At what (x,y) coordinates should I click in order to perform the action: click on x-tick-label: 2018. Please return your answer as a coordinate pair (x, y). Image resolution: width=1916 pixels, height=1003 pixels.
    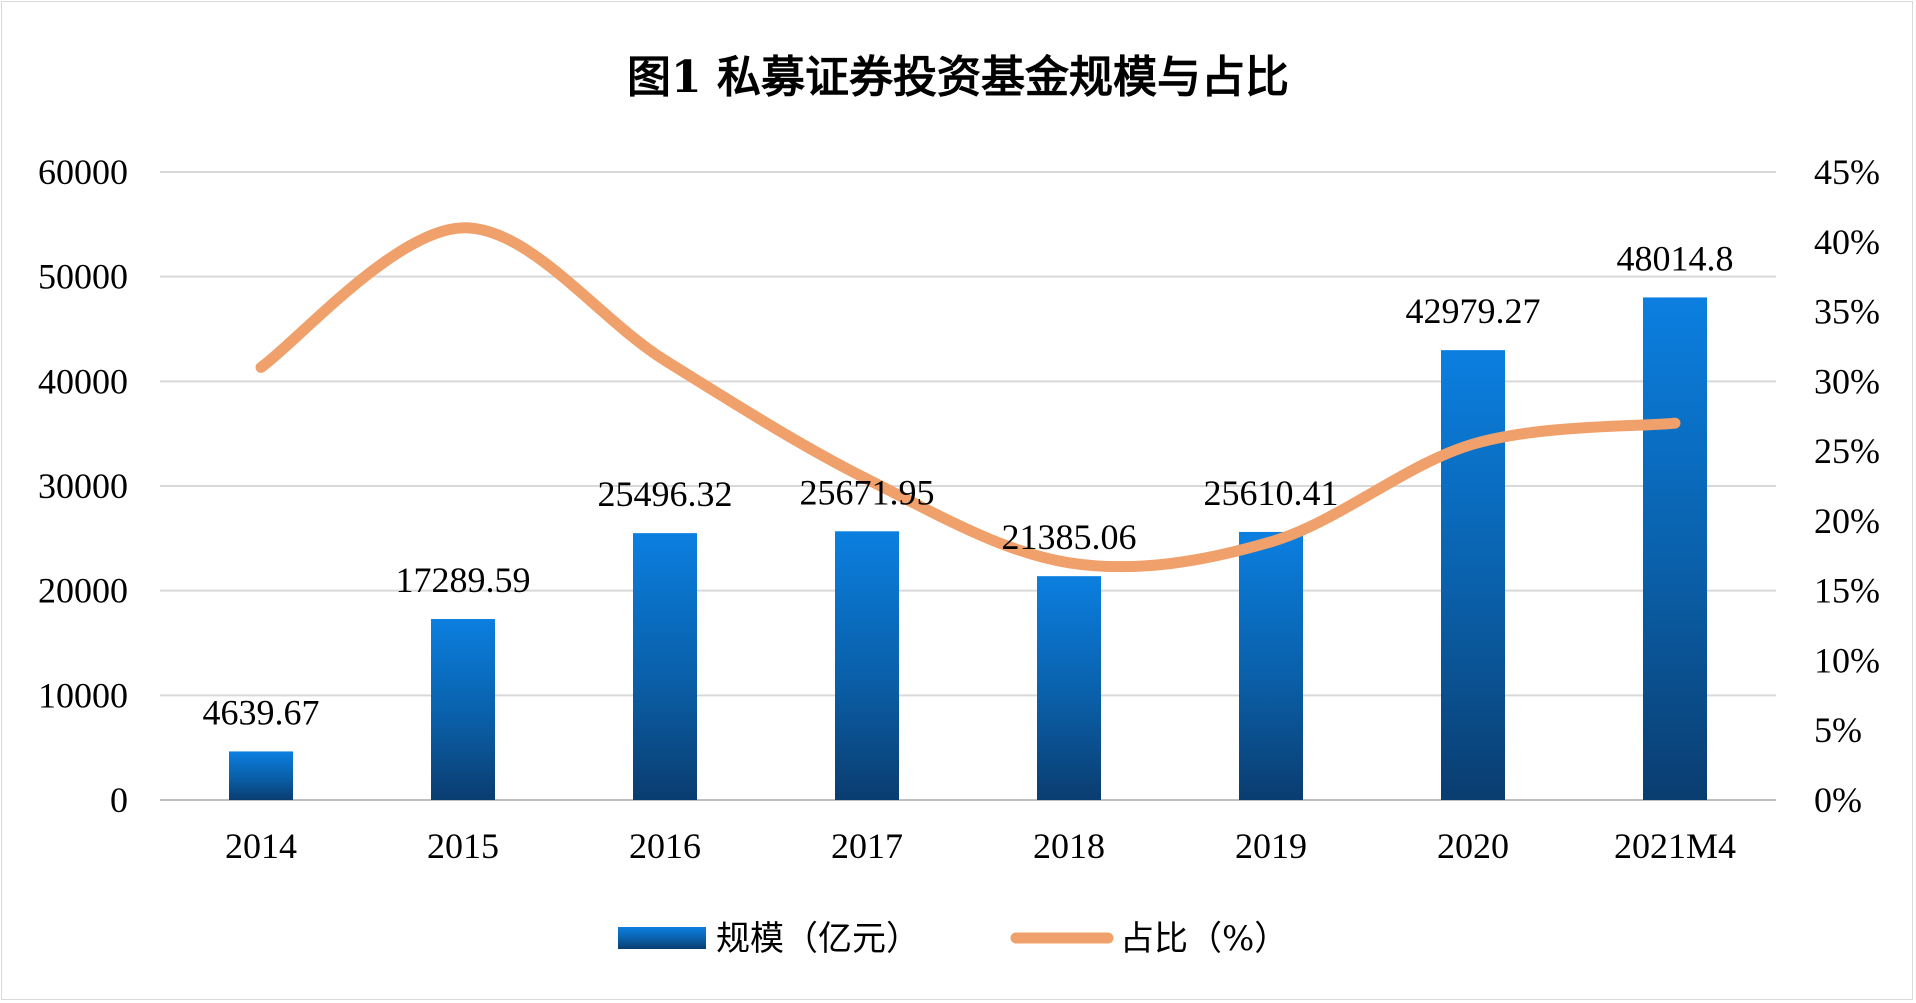
    Looking at the image, I should click on (1069, 846).